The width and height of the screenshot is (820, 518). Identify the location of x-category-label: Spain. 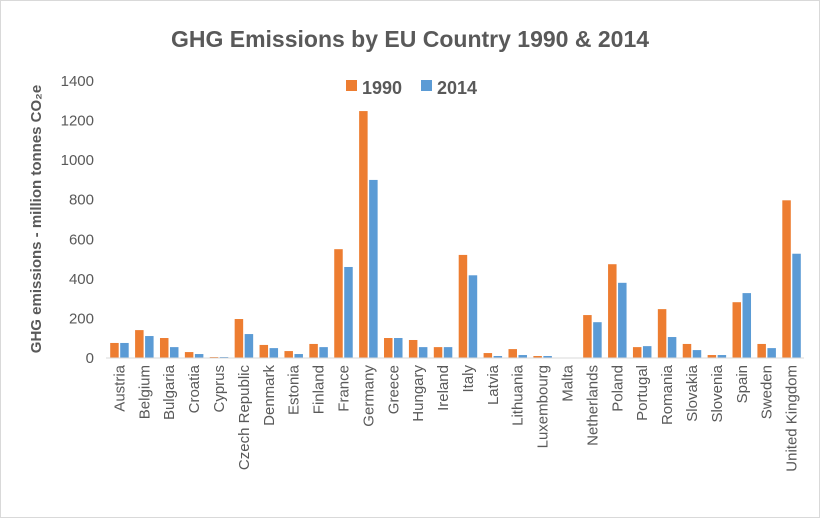
(742, 384).